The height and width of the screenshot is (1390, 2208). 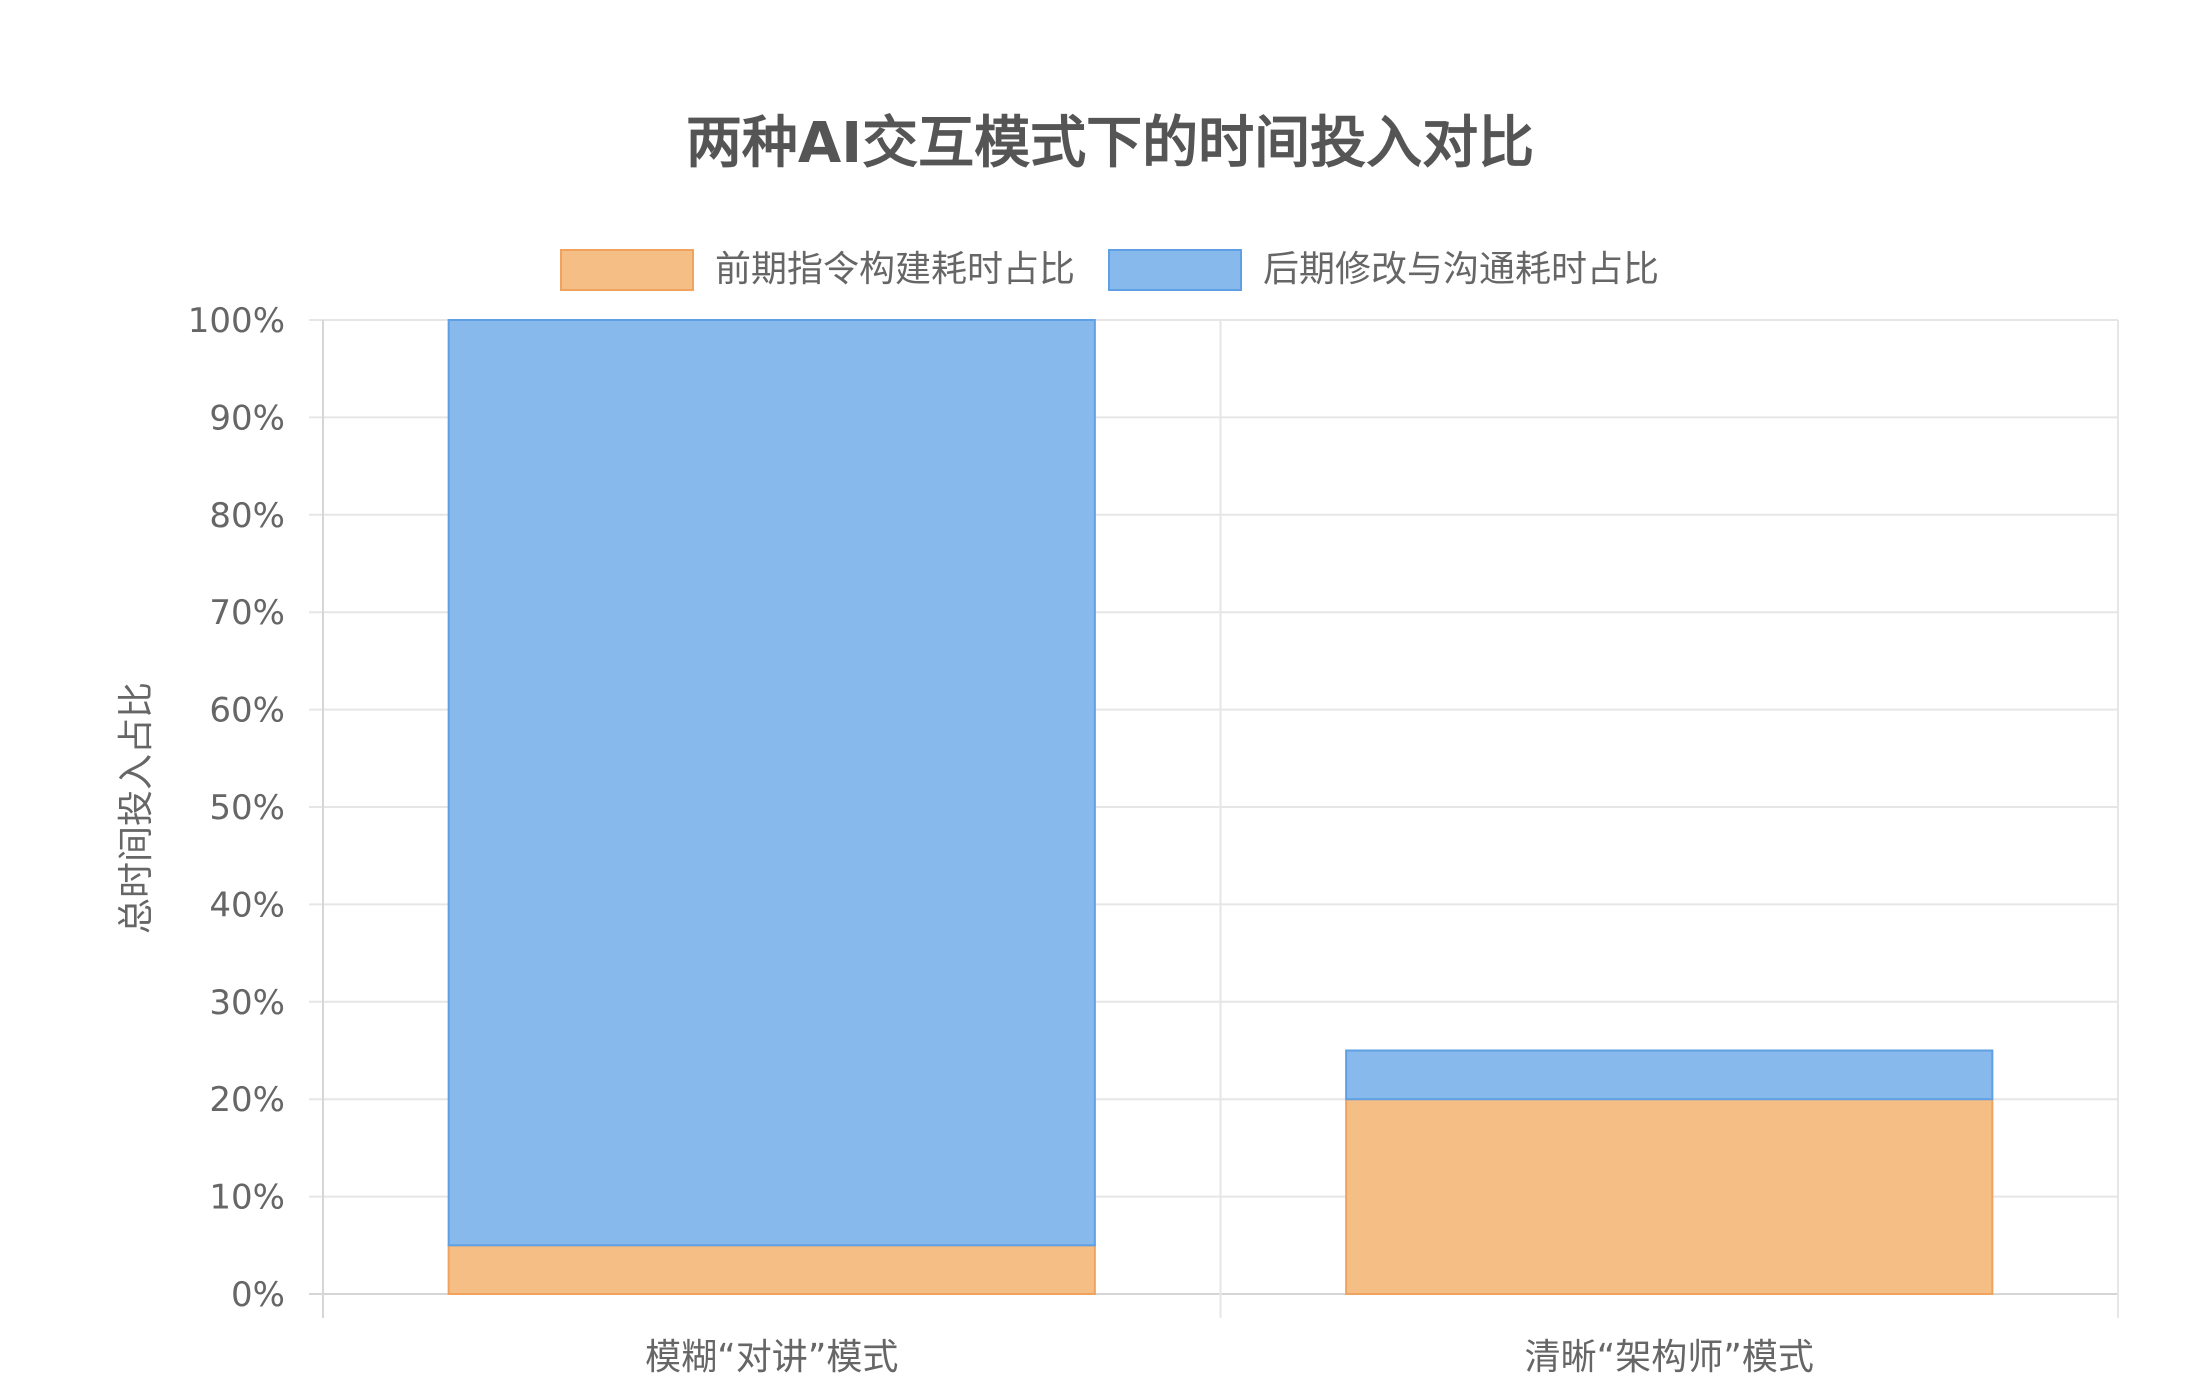 What do you see at coordinates (236, 321) in the screenshot?
I see `y-tick-label-100: 100%` at bounding box center [236, 321].